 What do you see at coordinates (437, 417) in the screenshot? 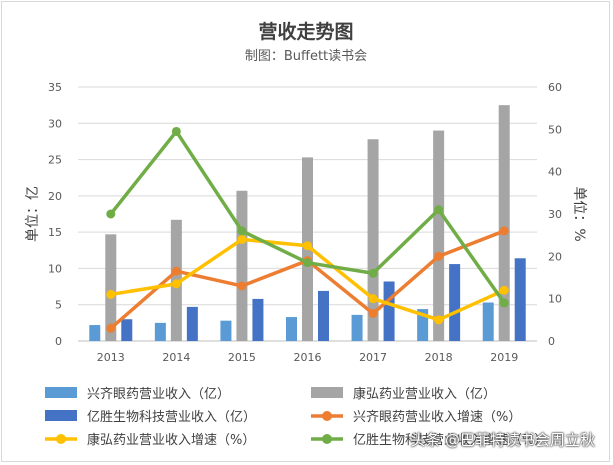
I see `legend-label: 兴齐眼药营业收入增速（%）` at bounding box center [437, 417].